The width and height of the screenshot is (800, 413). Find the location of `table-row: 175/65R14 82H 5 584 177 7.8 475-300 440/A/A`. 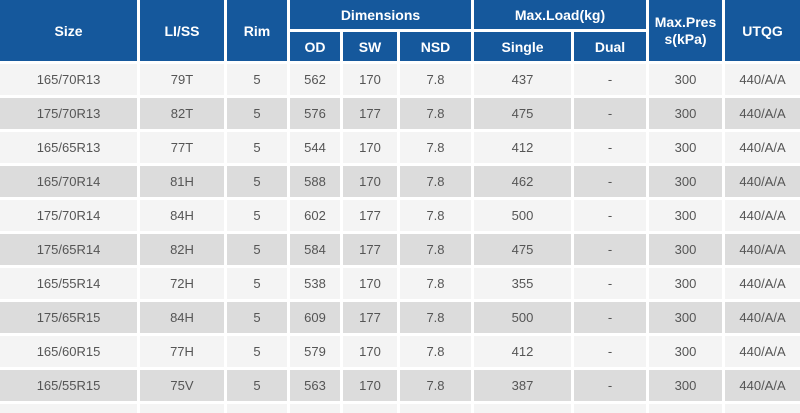

table-row: 175/65R14 82H 5 584 177 7.8 475-300 440/A/A is located at coordinates (400, 249).